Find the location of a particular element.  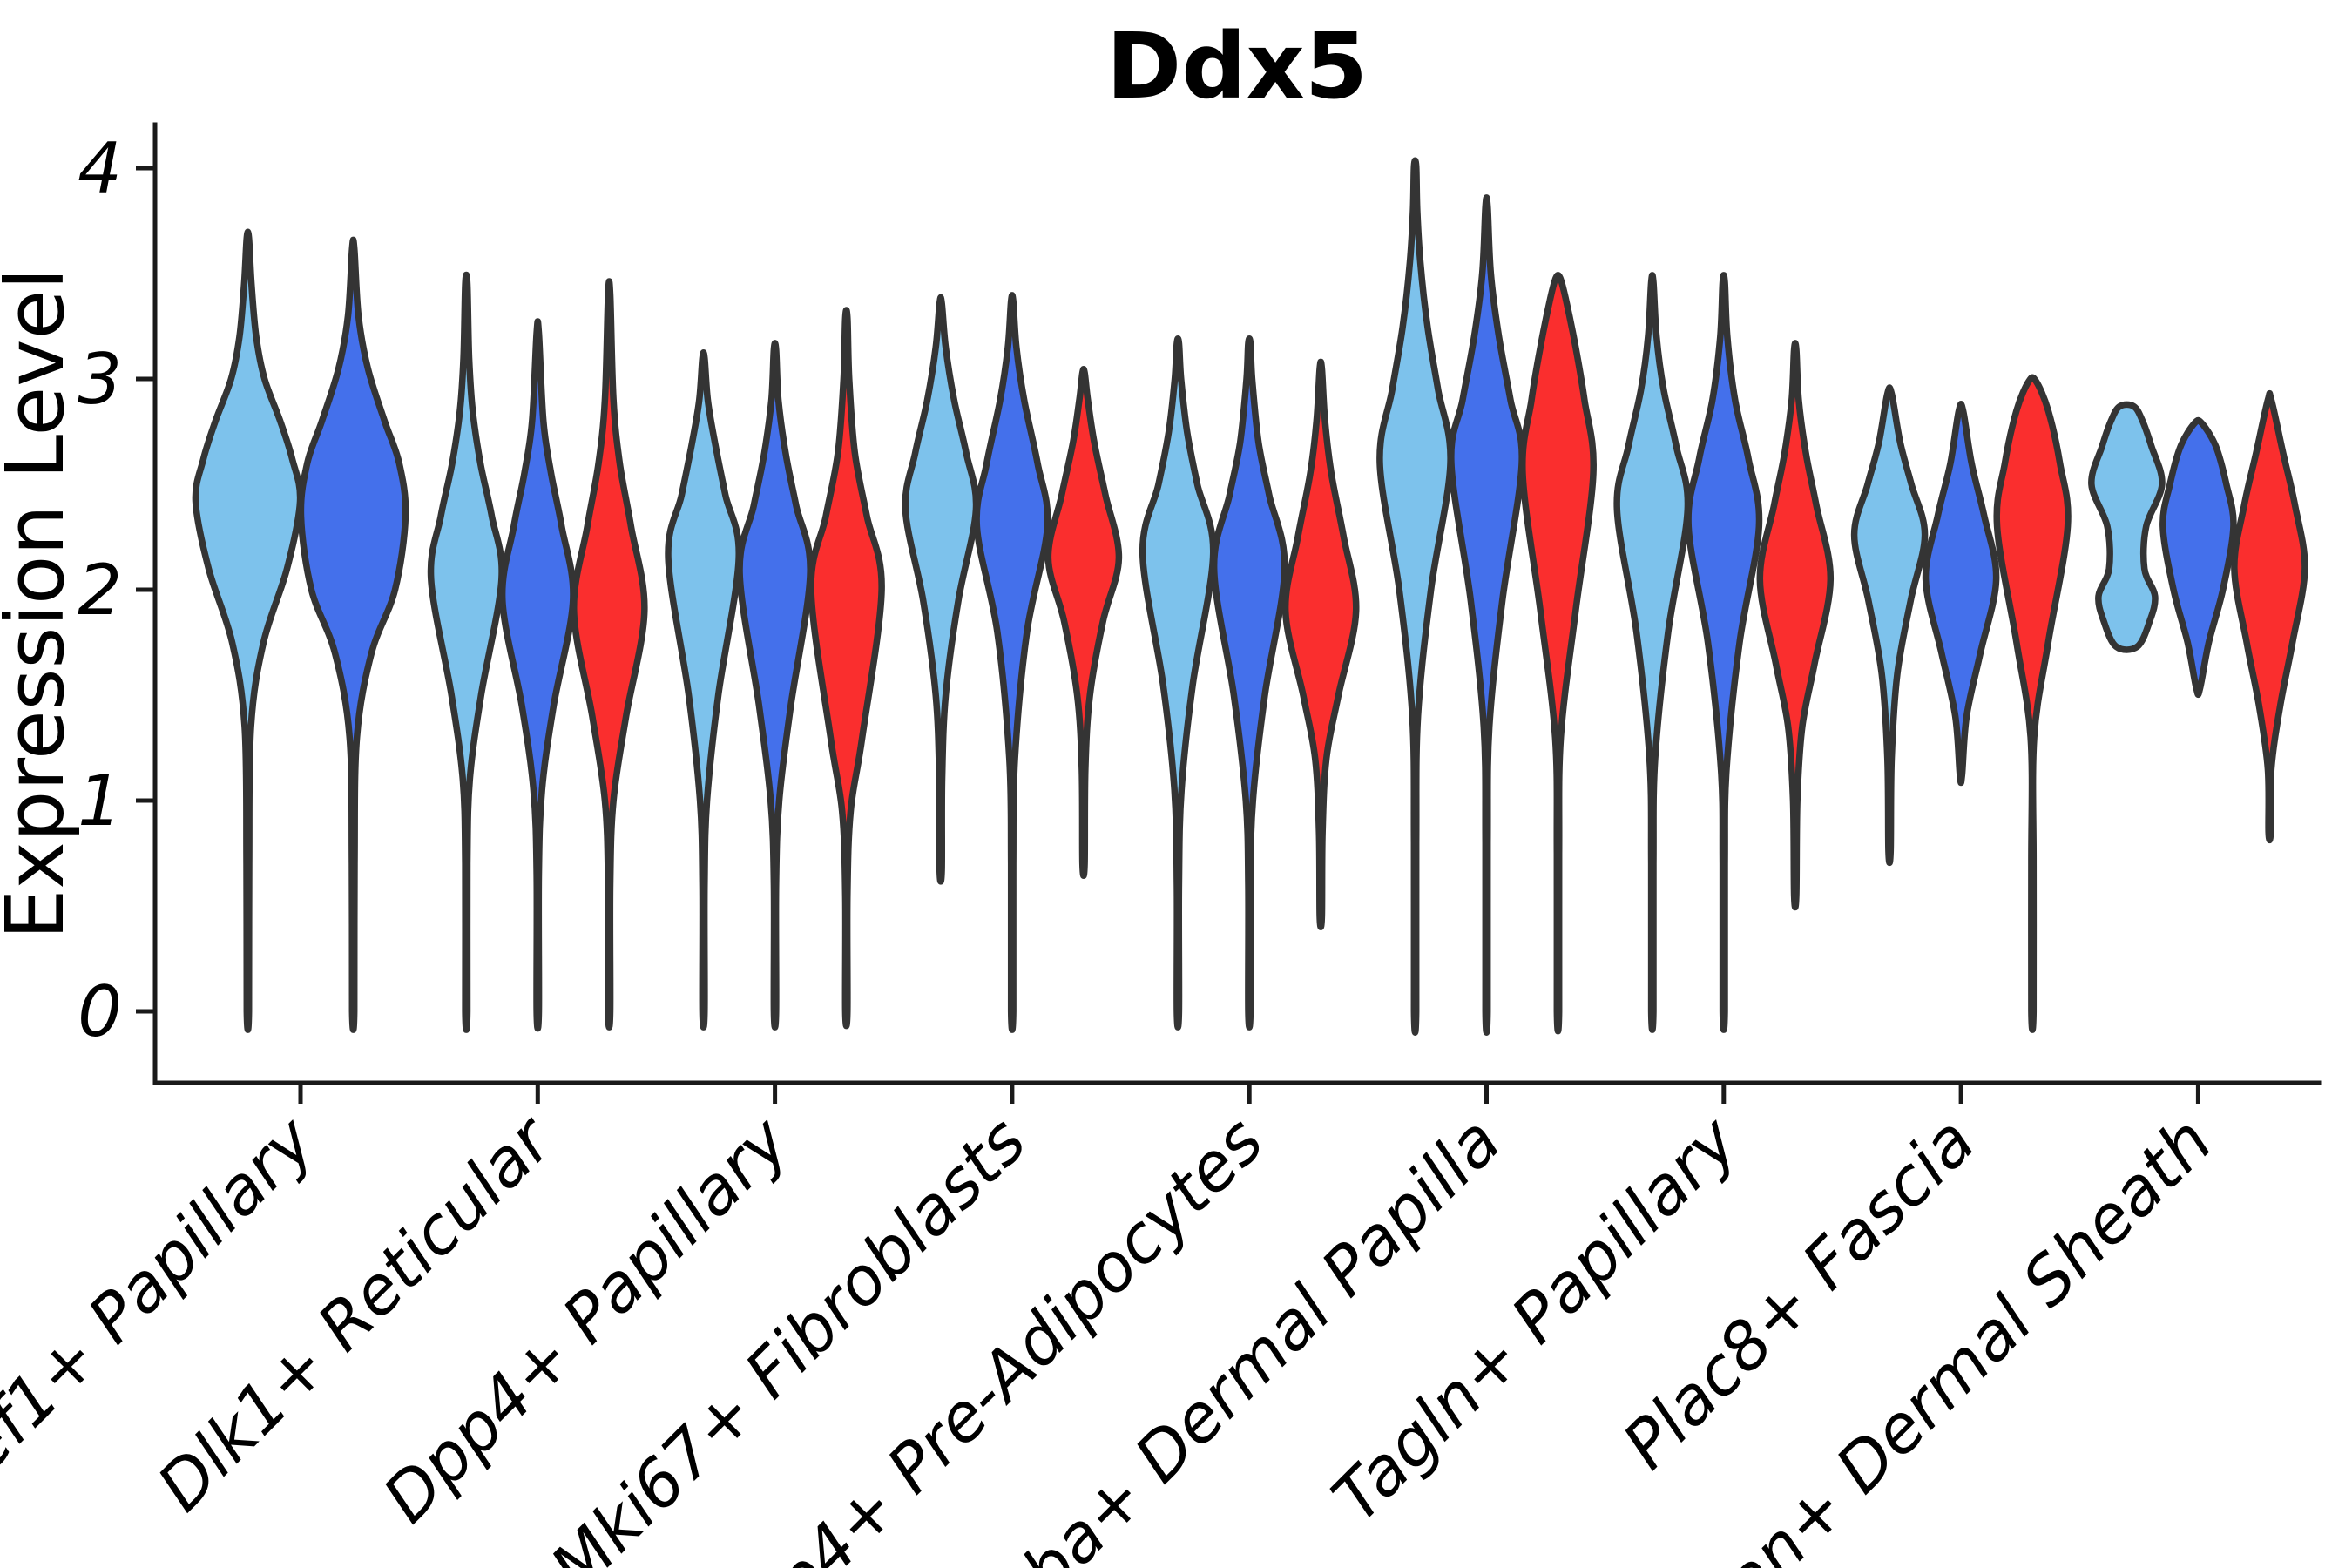

y-axis-label: Expression Level is located at coordinates (41, 603).